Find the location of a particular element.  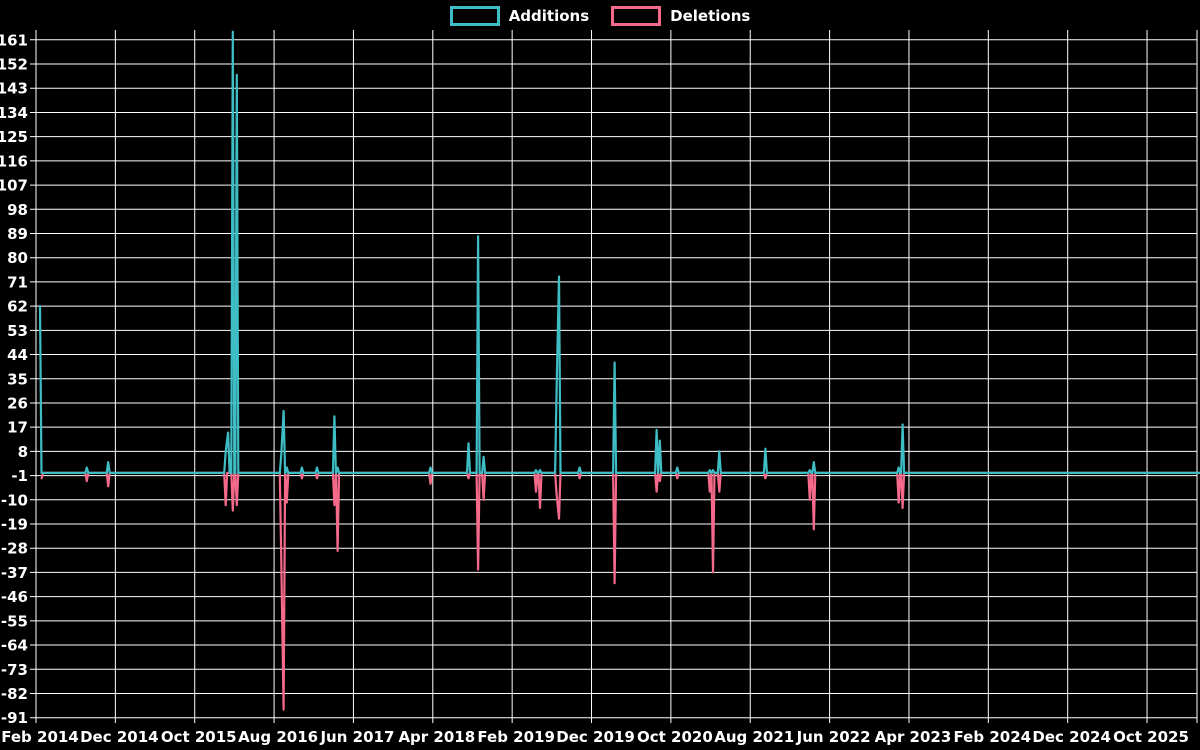

x-tick-label: Feb 2019 is located at coordinates (516, 737).